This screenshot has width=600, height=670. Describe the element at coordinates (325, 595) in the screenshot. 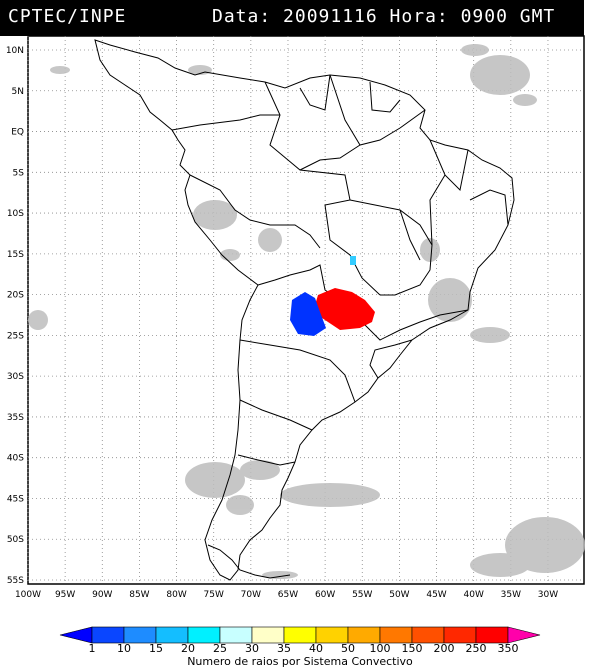

I see `lon-tick-label: 60W` at that location.